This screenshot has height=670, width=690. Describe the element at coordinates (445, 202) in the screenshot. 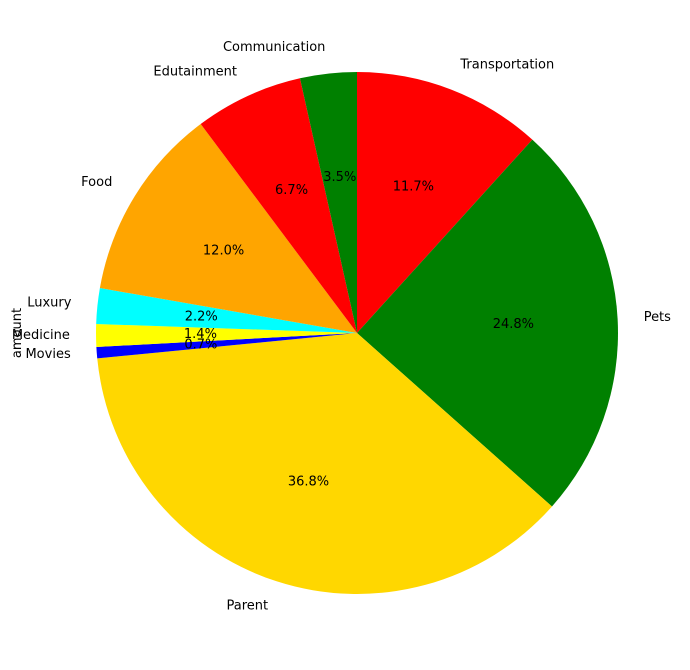

I see `pie-slice-transportation` at that location.